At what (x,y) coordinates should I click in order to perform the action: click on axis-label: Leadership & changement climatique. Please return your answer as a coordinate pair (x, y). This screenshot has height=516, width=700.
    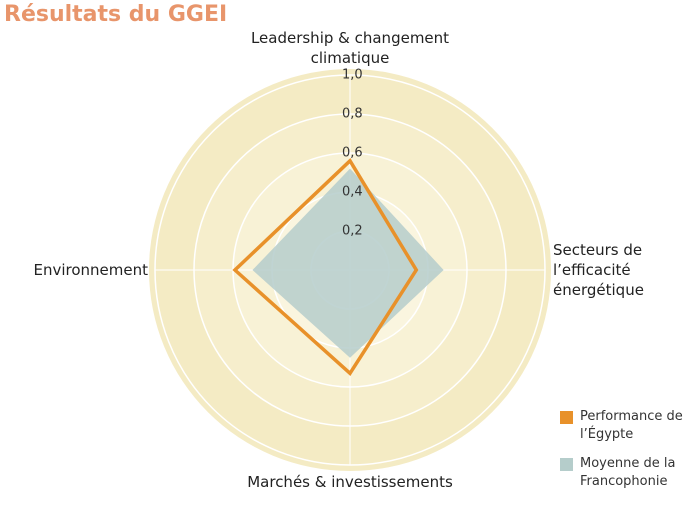
    Looking at the image, I should click on (350, 48).